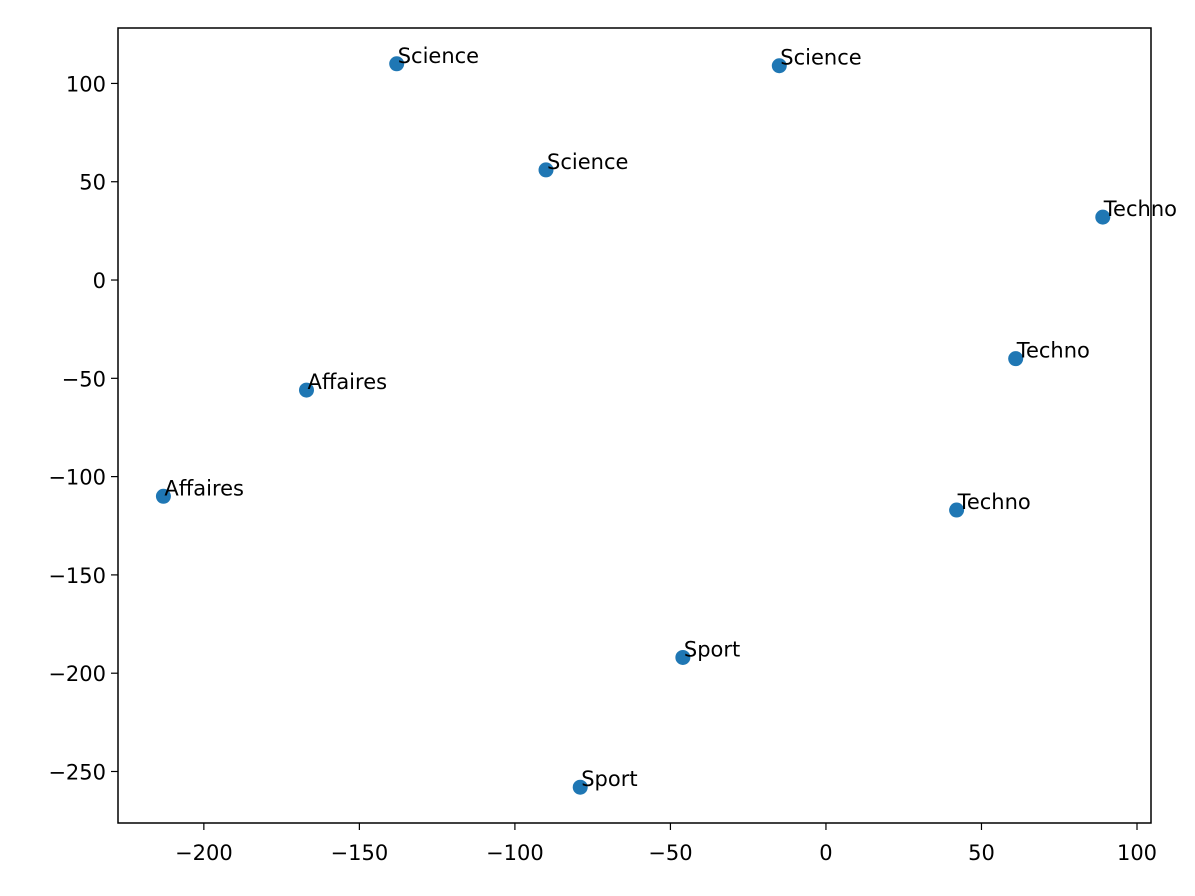  Describe the element at coordinates (1137, 853) in the screenshot. I see `x-tick-label: 100` at that location.